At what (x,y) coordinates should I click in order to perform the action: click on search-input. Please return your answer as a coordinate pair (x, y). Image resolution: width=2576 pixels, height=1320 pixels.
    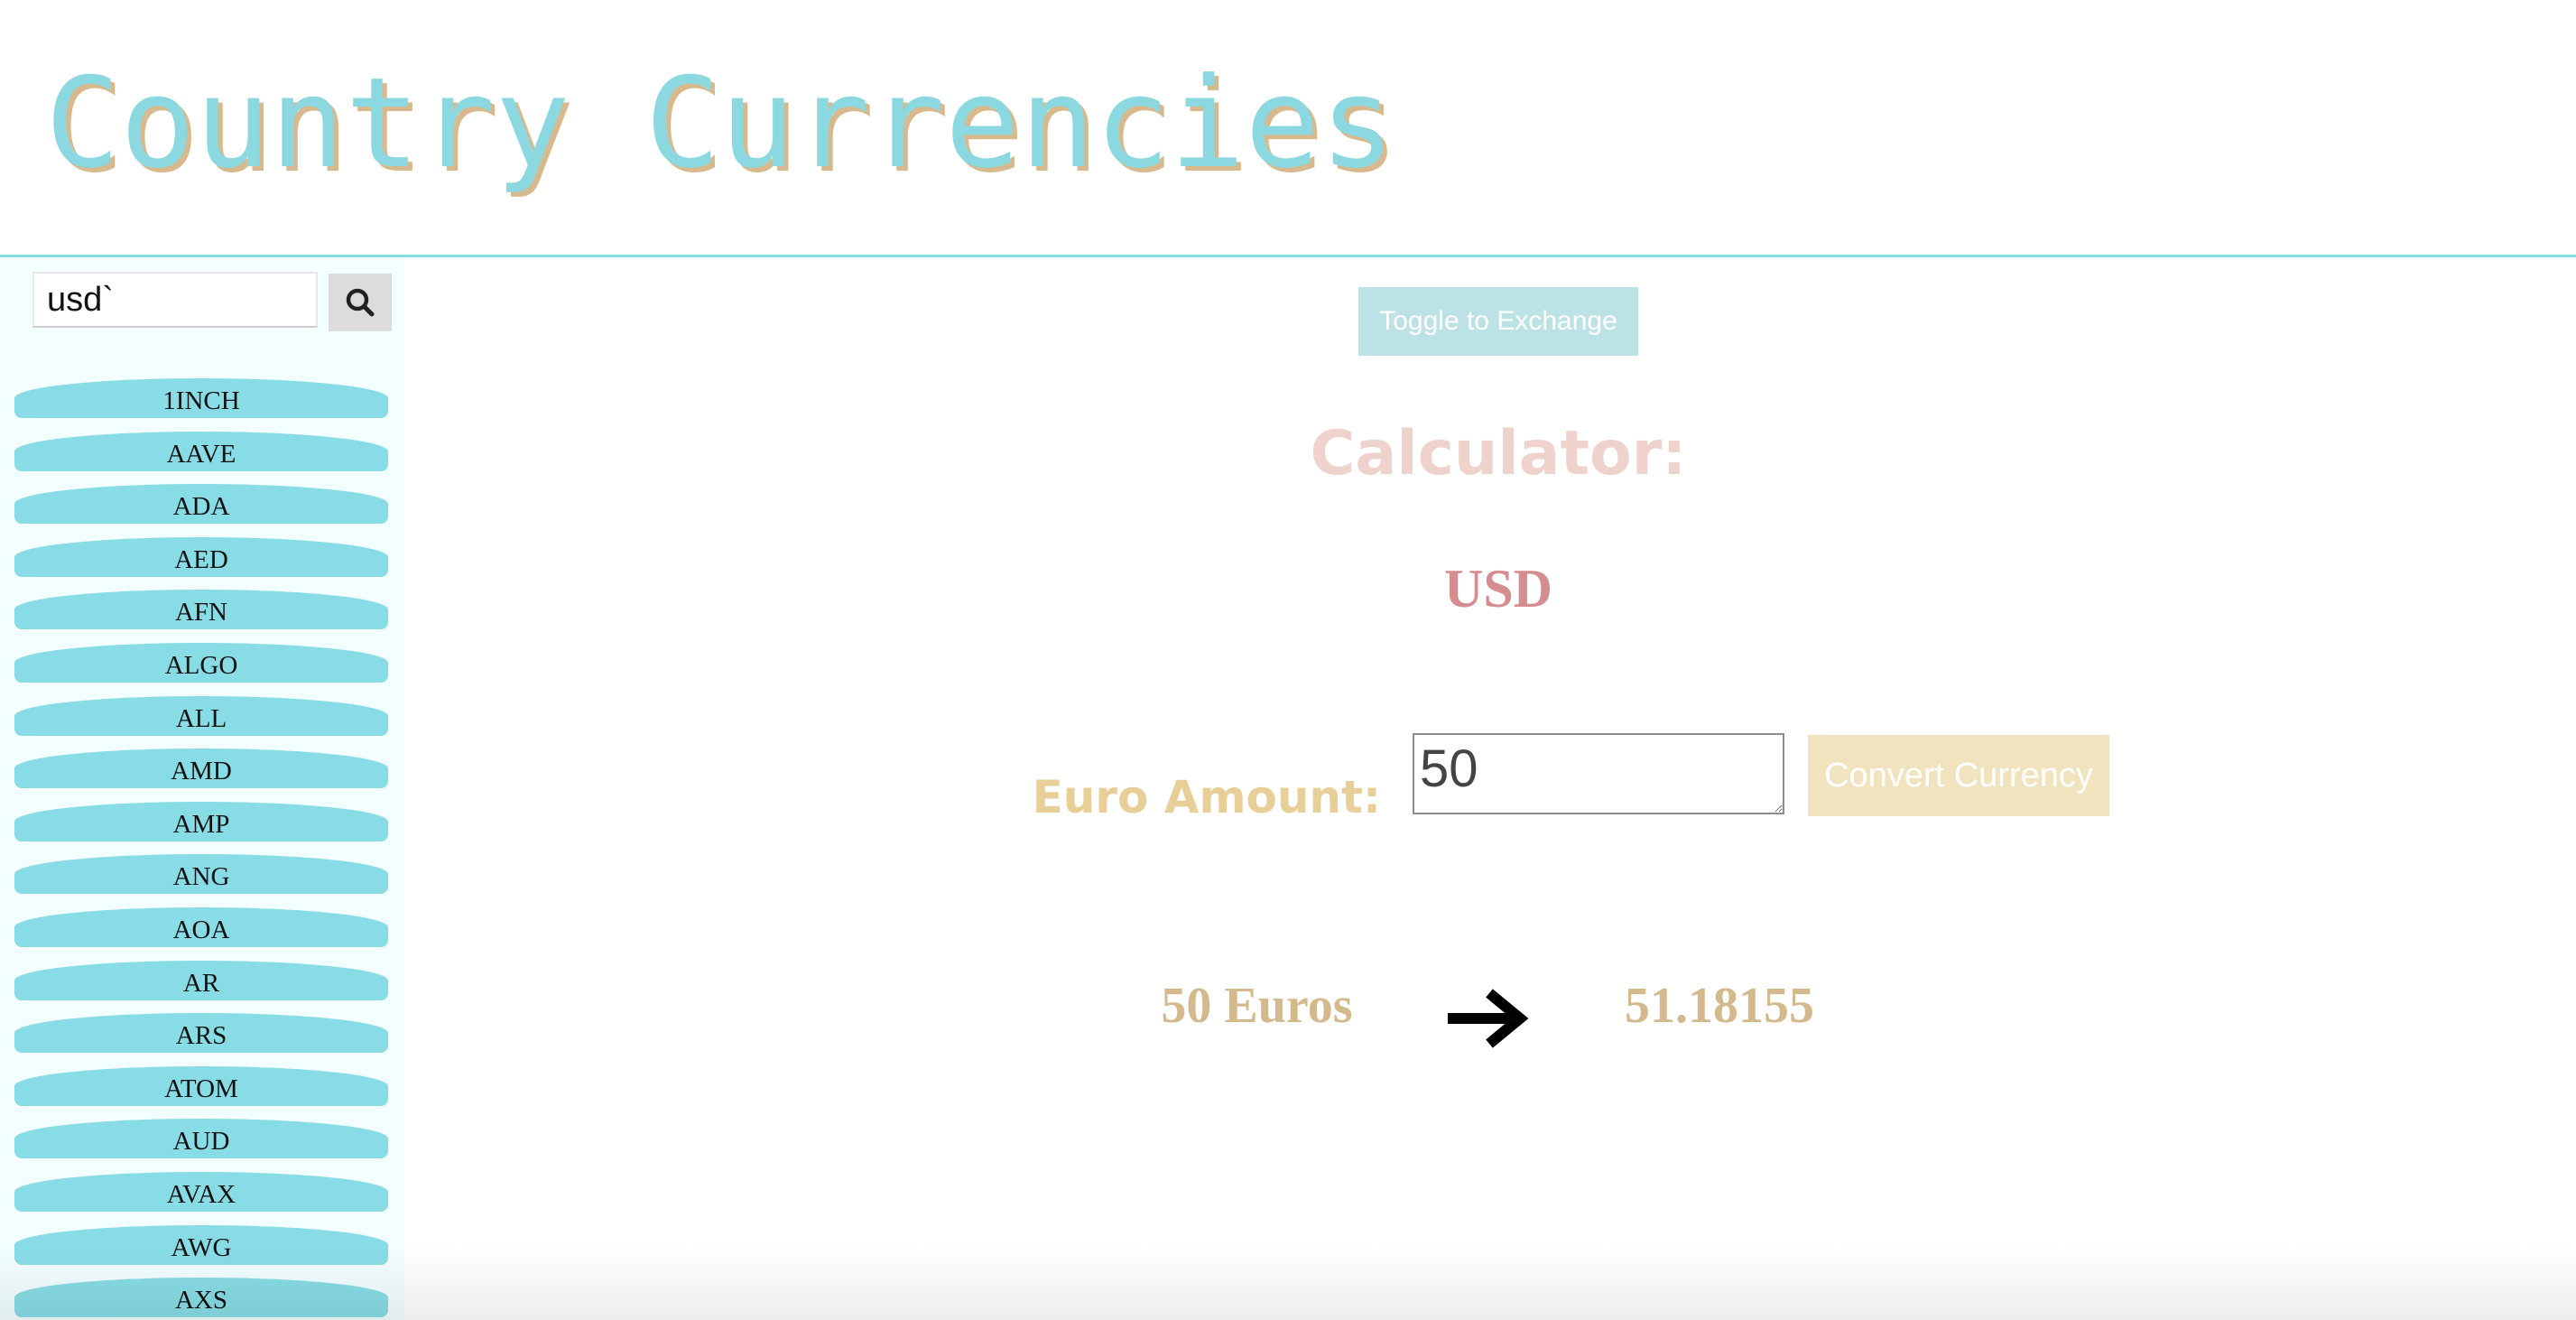
    Looking at the image, I should click on (175, 300).